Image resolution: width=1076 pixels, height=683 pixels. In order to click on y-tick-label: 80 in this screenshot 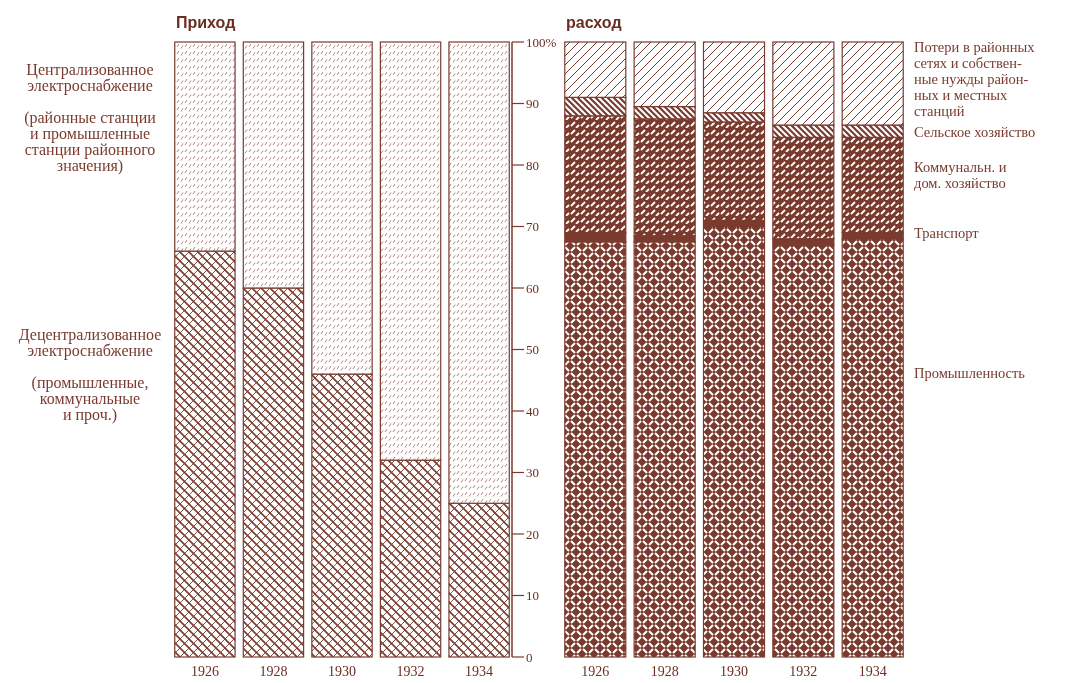, I will do `click(532, 165)`.